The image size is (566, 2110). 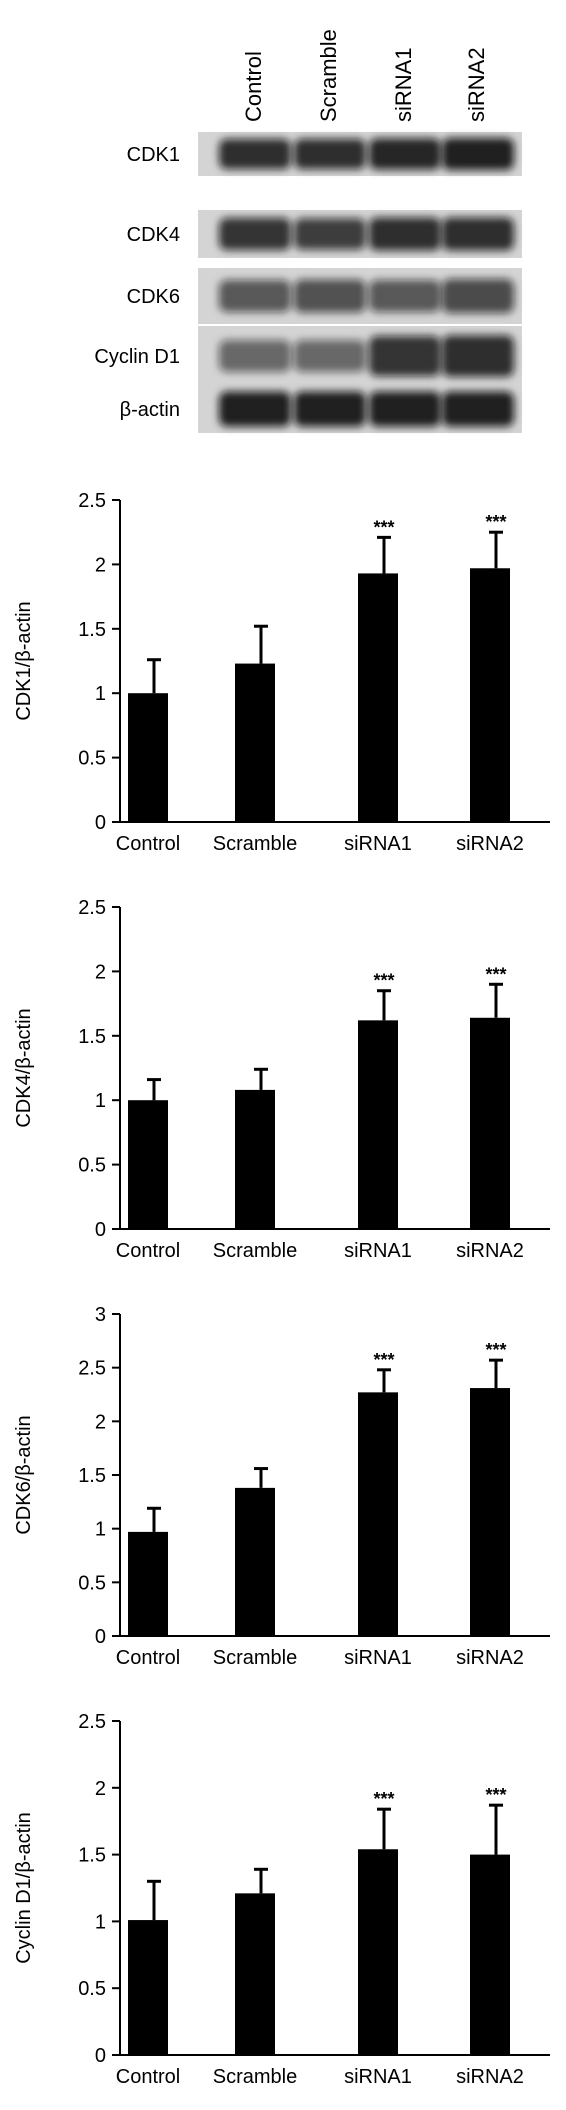 I want to click on blot-label-actin: β-actin, so click(x=150, y=410).